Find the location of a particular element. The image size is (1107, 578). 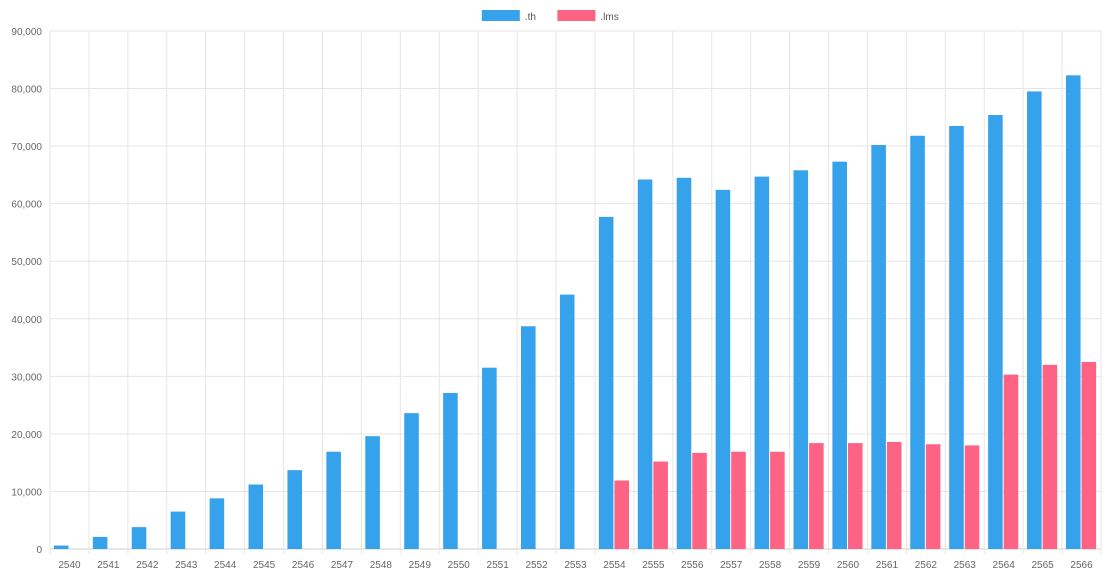

x-tick-label: 2552 is located at coordinates (536, 565).